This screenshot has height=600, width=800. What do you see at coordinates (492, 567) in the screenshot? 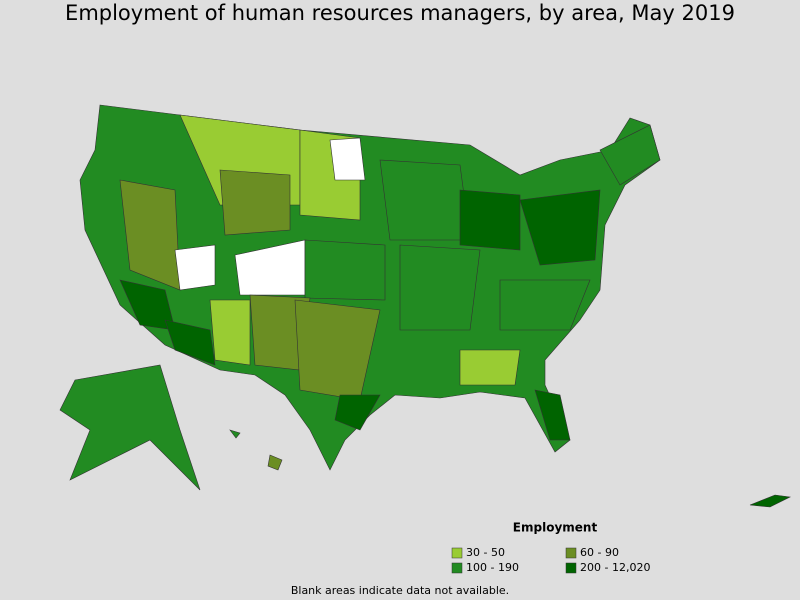
I see `legend-label: 100 - 190` at bounding box center [492, 567].